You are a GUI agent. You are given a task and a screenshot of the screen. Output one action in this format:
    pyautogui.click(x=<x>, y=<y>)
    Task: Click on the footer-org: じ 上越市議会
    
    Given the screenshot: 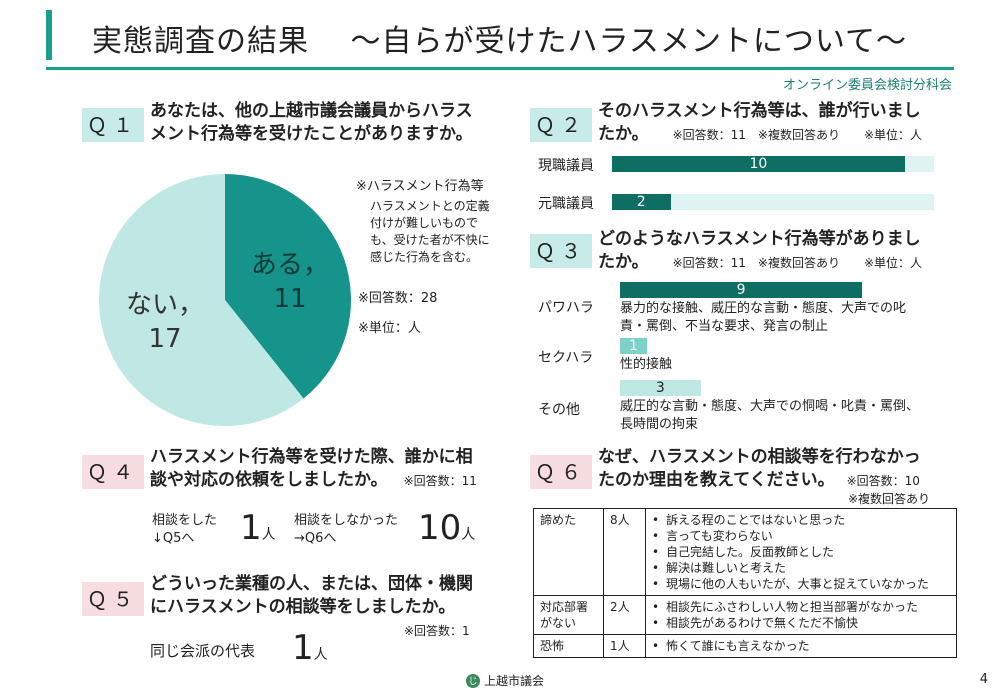 What is the action you would take?
    pyautogui.click(x=505, y=680)
    